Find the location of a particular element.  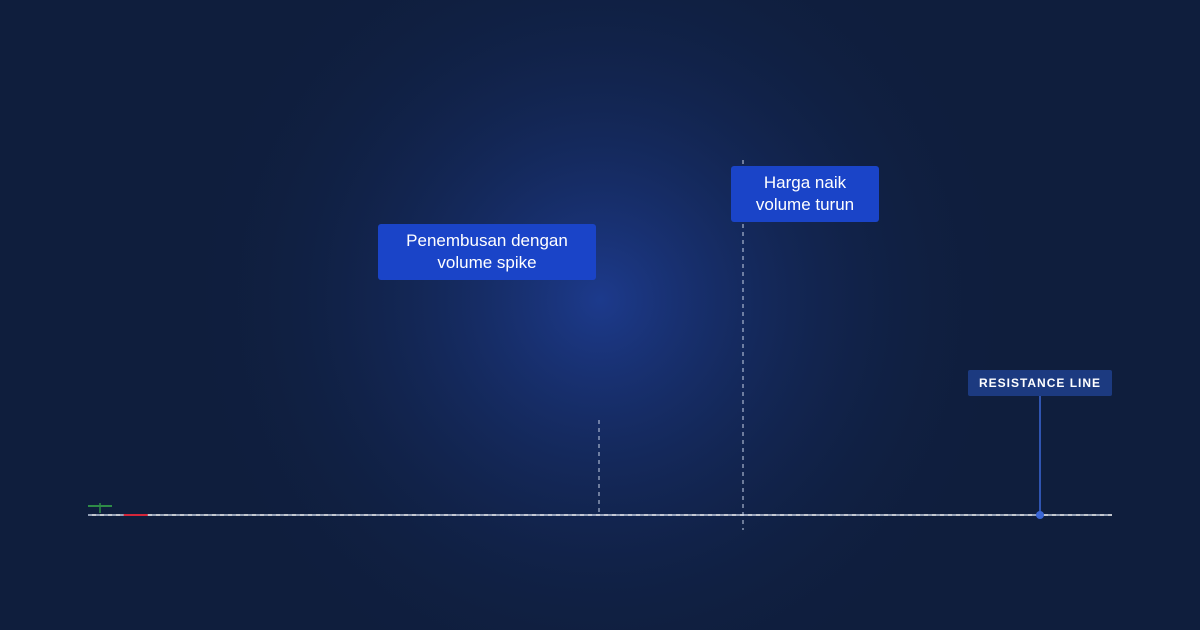

breakout-callout: Penembusan dengan volume spike is located at coordinates (487, 252).